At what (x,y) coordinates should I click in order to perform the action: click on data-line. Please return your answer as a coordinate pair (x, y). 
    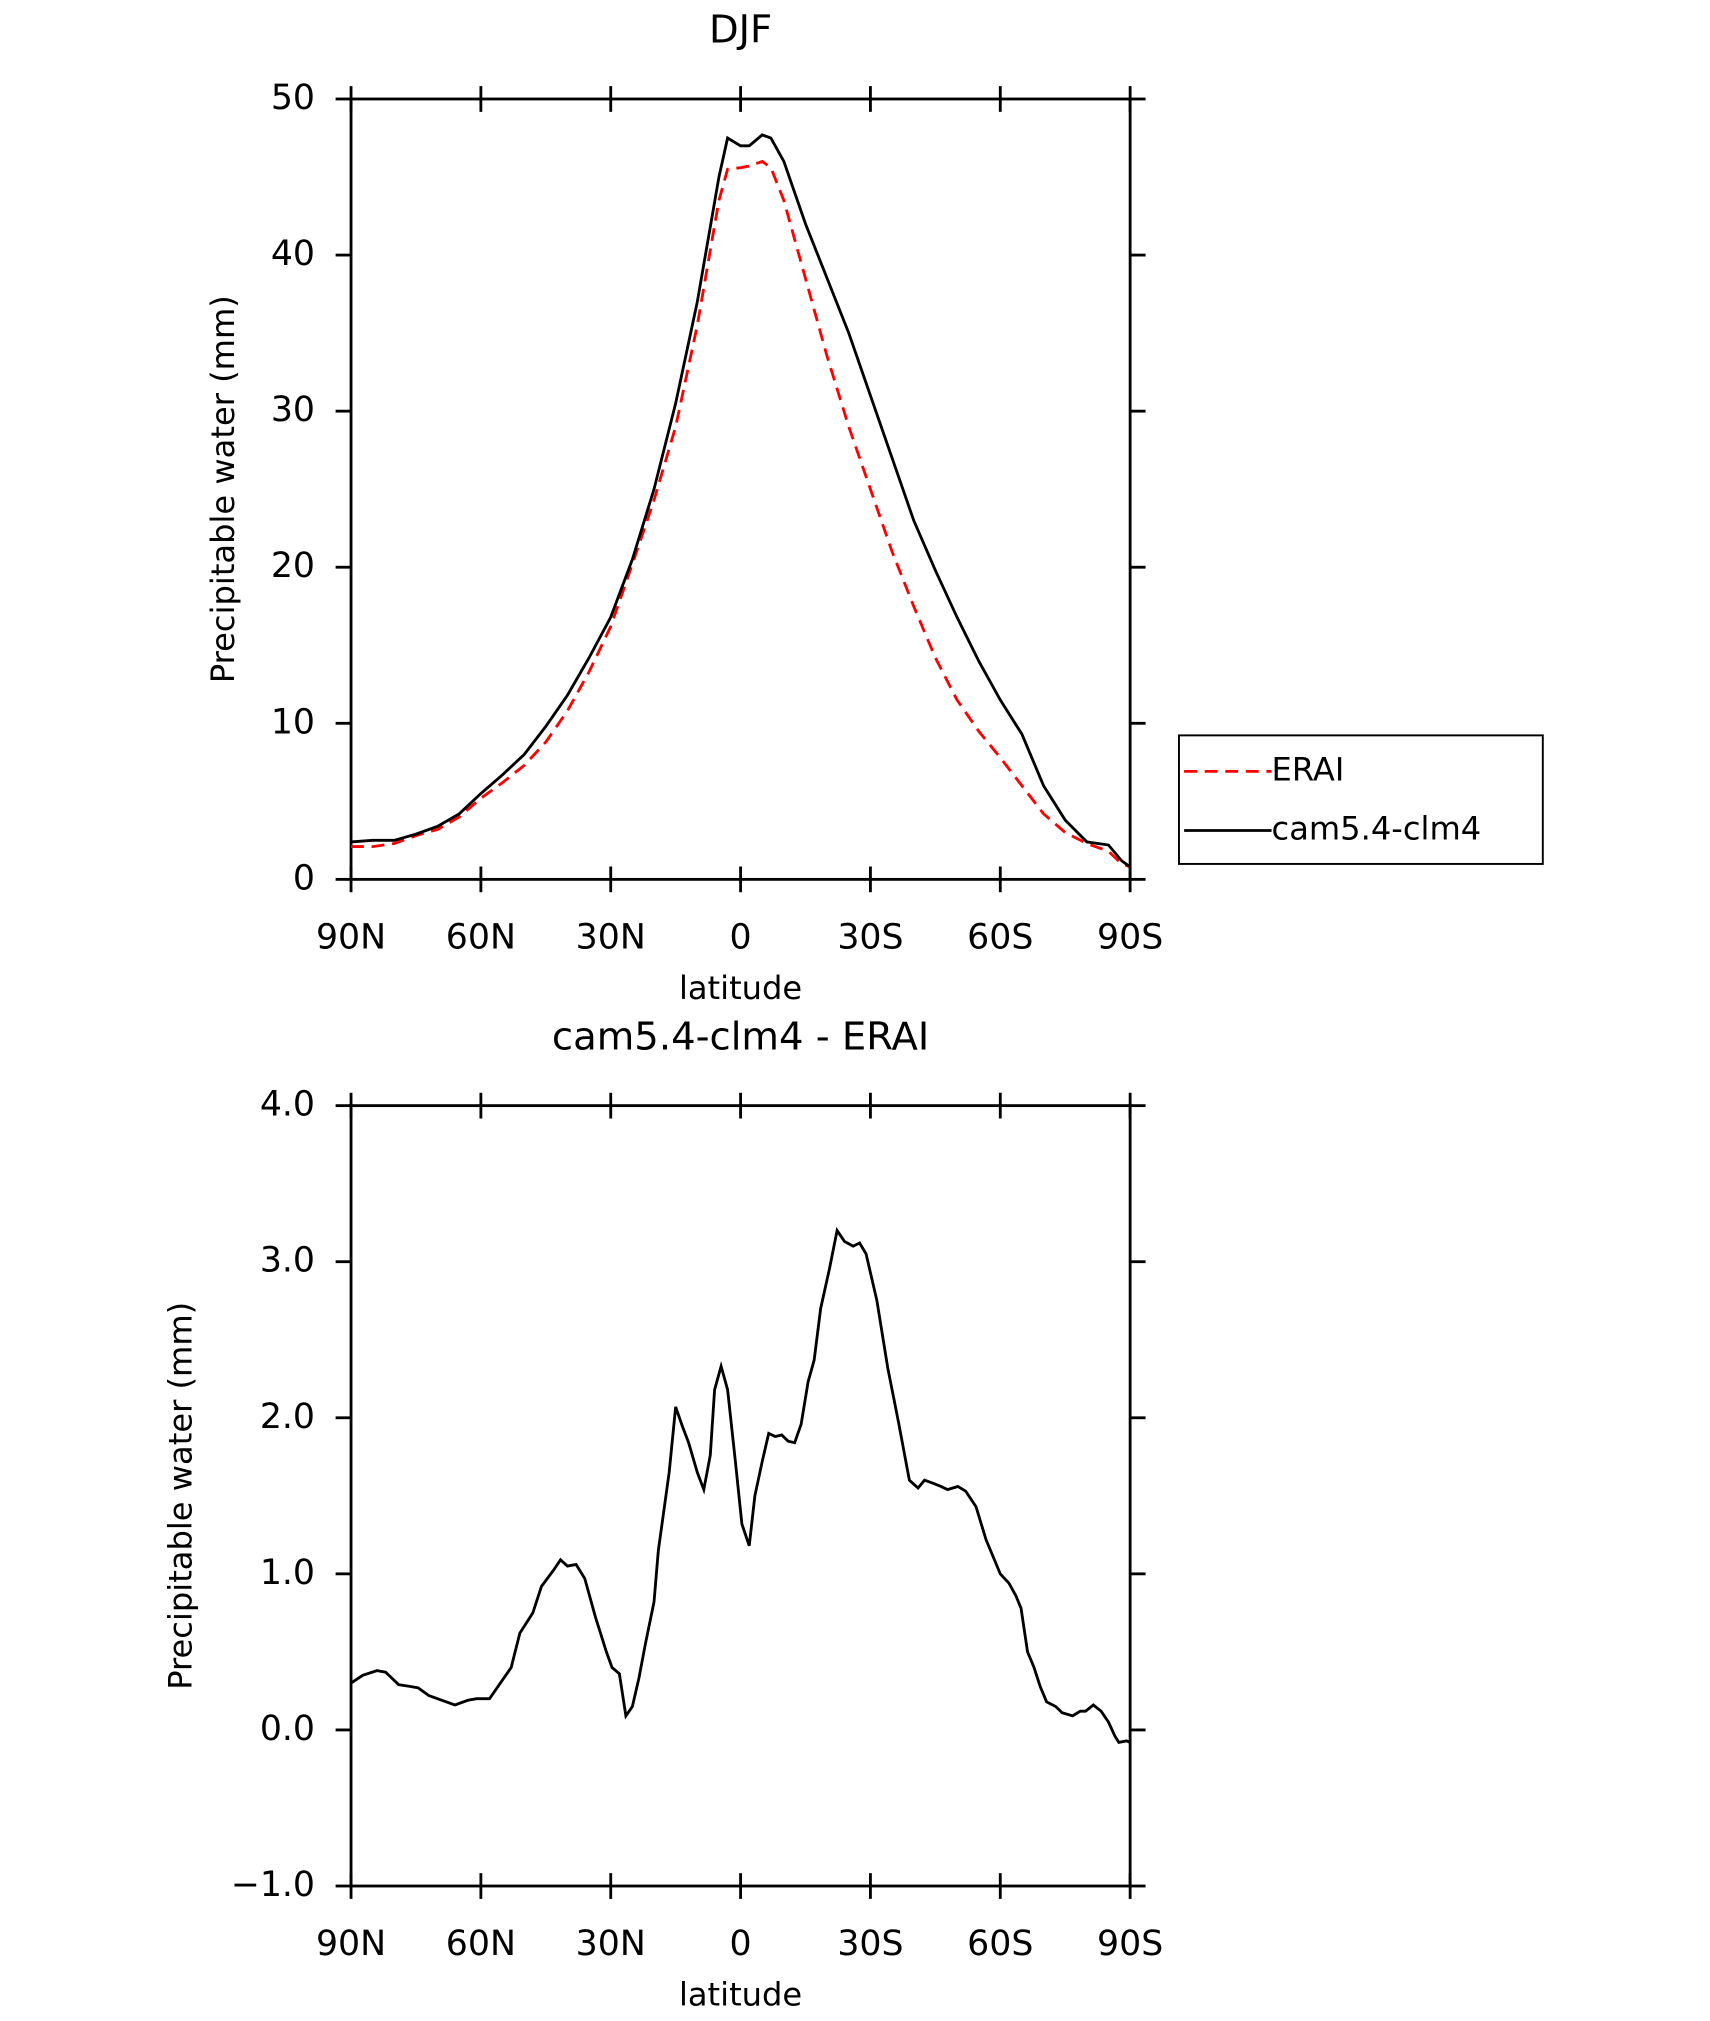
    Looking at the image, I should click on (740, 1485).